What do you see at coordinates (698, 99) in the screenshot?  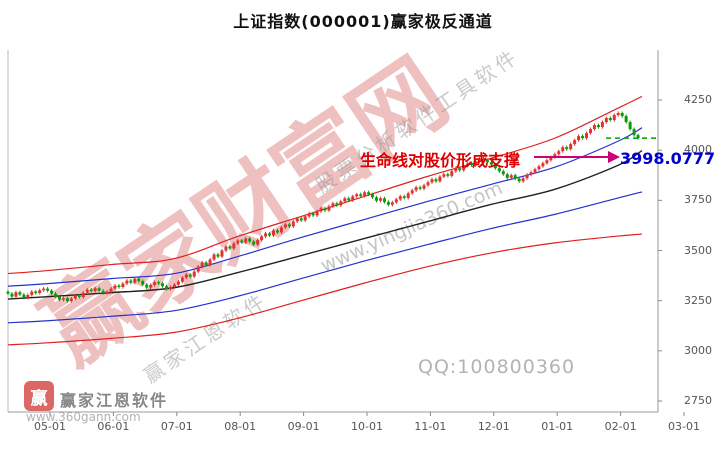 I see `y-axis-label: 4250` at bounding box center [698, 99].